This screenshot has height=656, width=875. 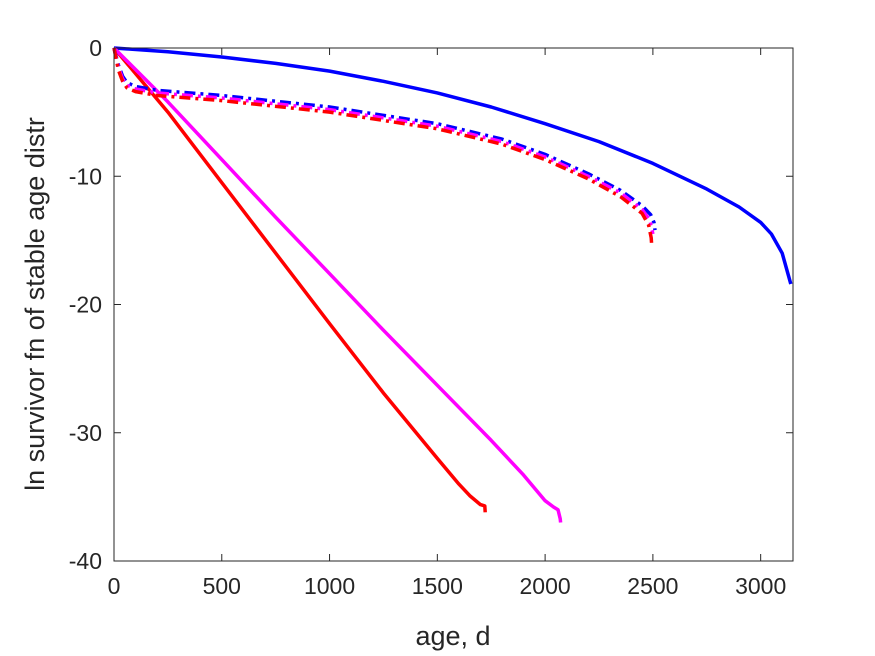 What do you see at coordinates (85, 561) in the screenshot?
I see `y-tick-label: -40` at bounding box center [85, 561].